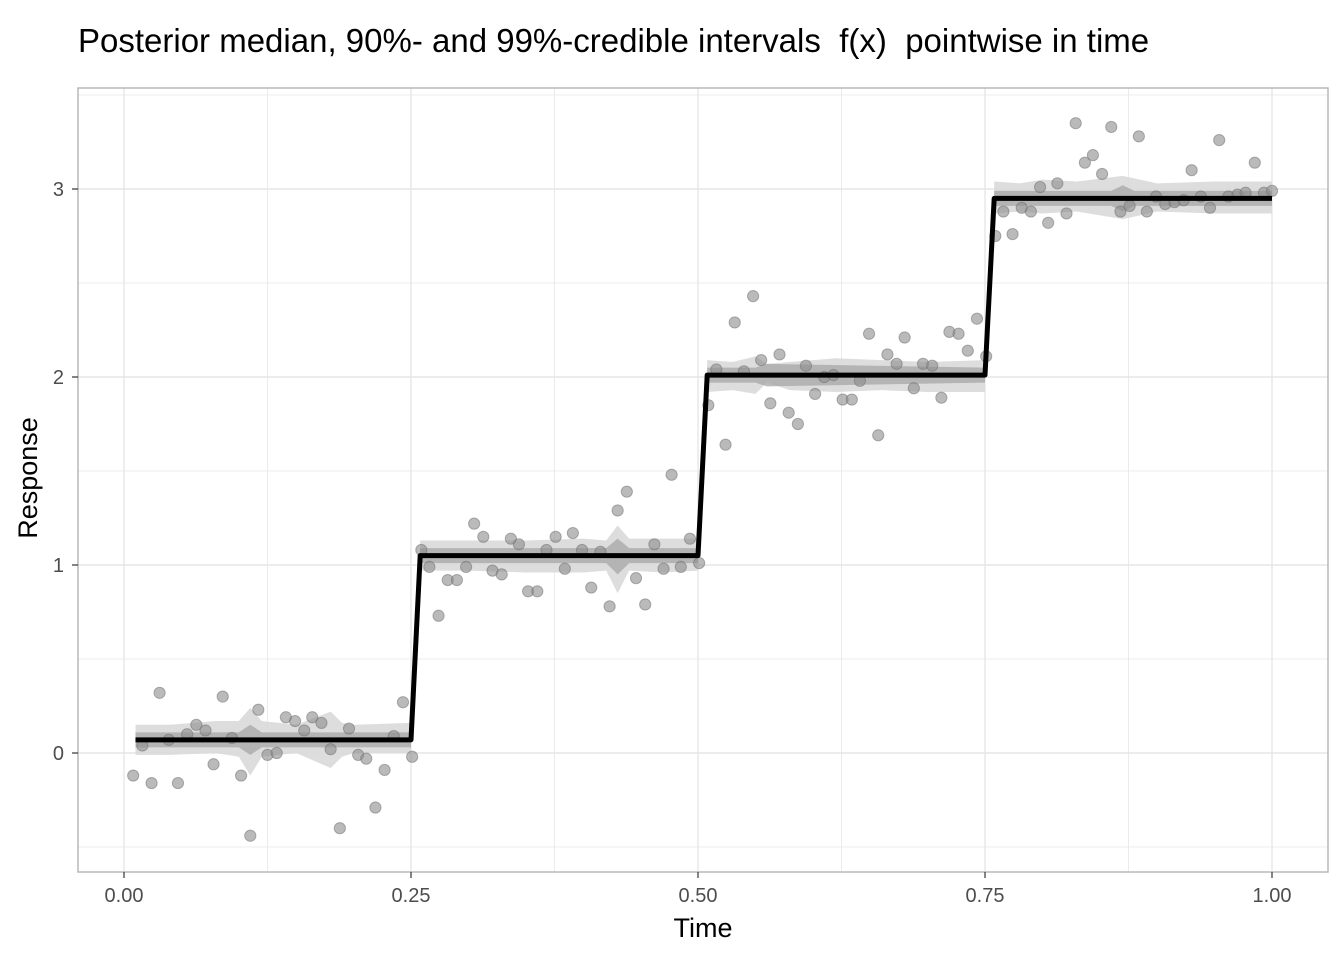  What do you see at coordinates (985, 896) in the screenshot?
I see `x-tick-label: 0.75` at bounding box center [985, 896].